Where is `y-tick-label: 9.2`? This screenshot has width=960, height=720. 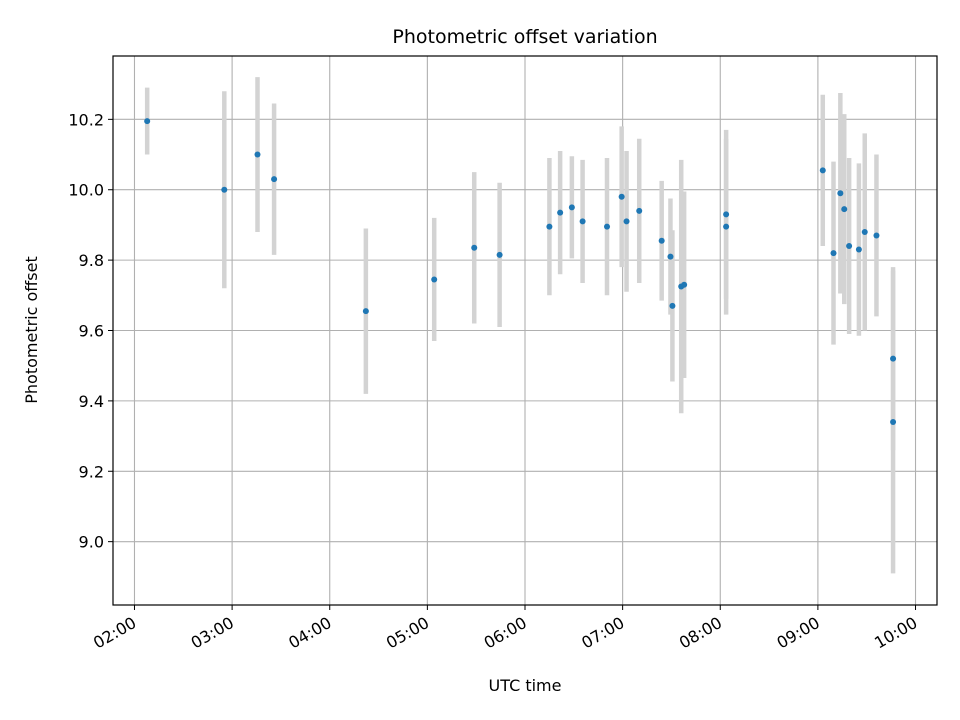
y-tick-label: 9.2 is located at coordinates (91, 471).